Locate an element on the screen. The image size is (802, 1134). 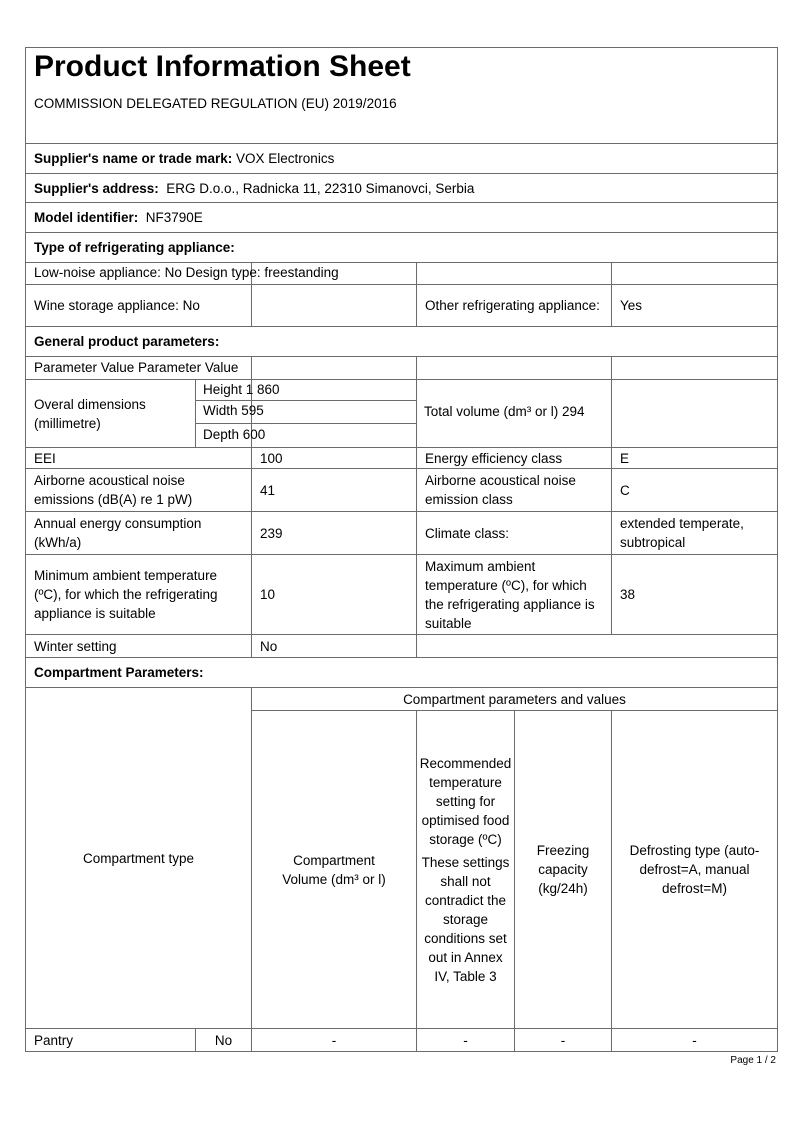
compartment-freezing: - is located at coordinates (563, 1040).